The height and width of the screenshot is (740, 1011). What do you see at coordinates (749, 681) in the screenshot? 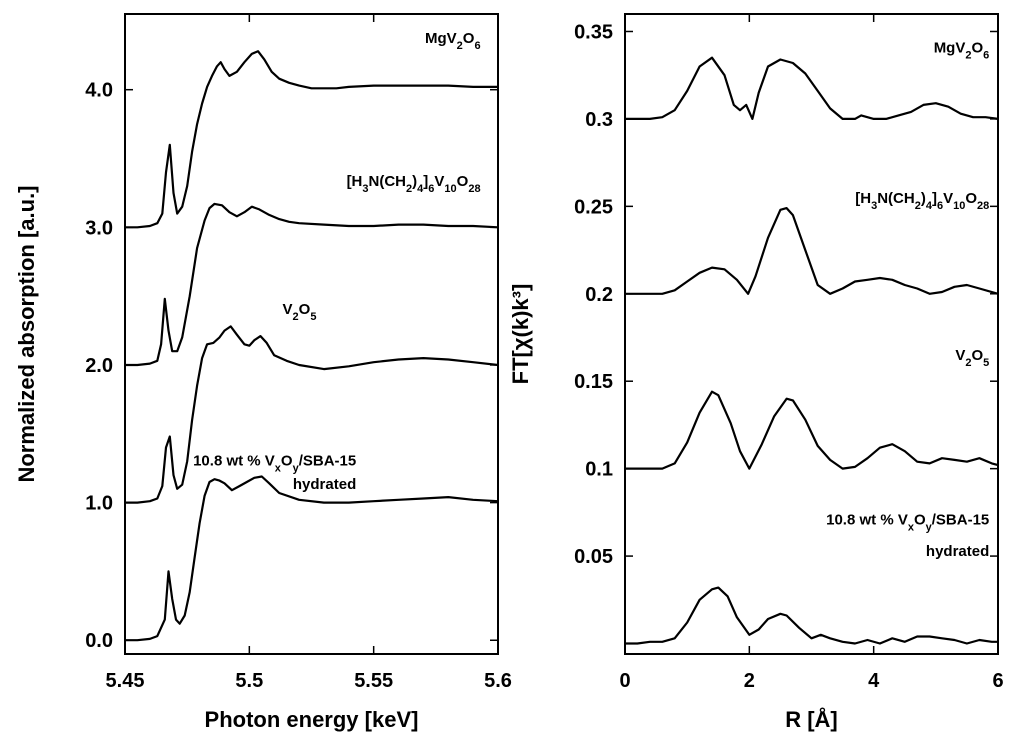
I see `x-tick-label: 2` at bounding box center [749, 681].